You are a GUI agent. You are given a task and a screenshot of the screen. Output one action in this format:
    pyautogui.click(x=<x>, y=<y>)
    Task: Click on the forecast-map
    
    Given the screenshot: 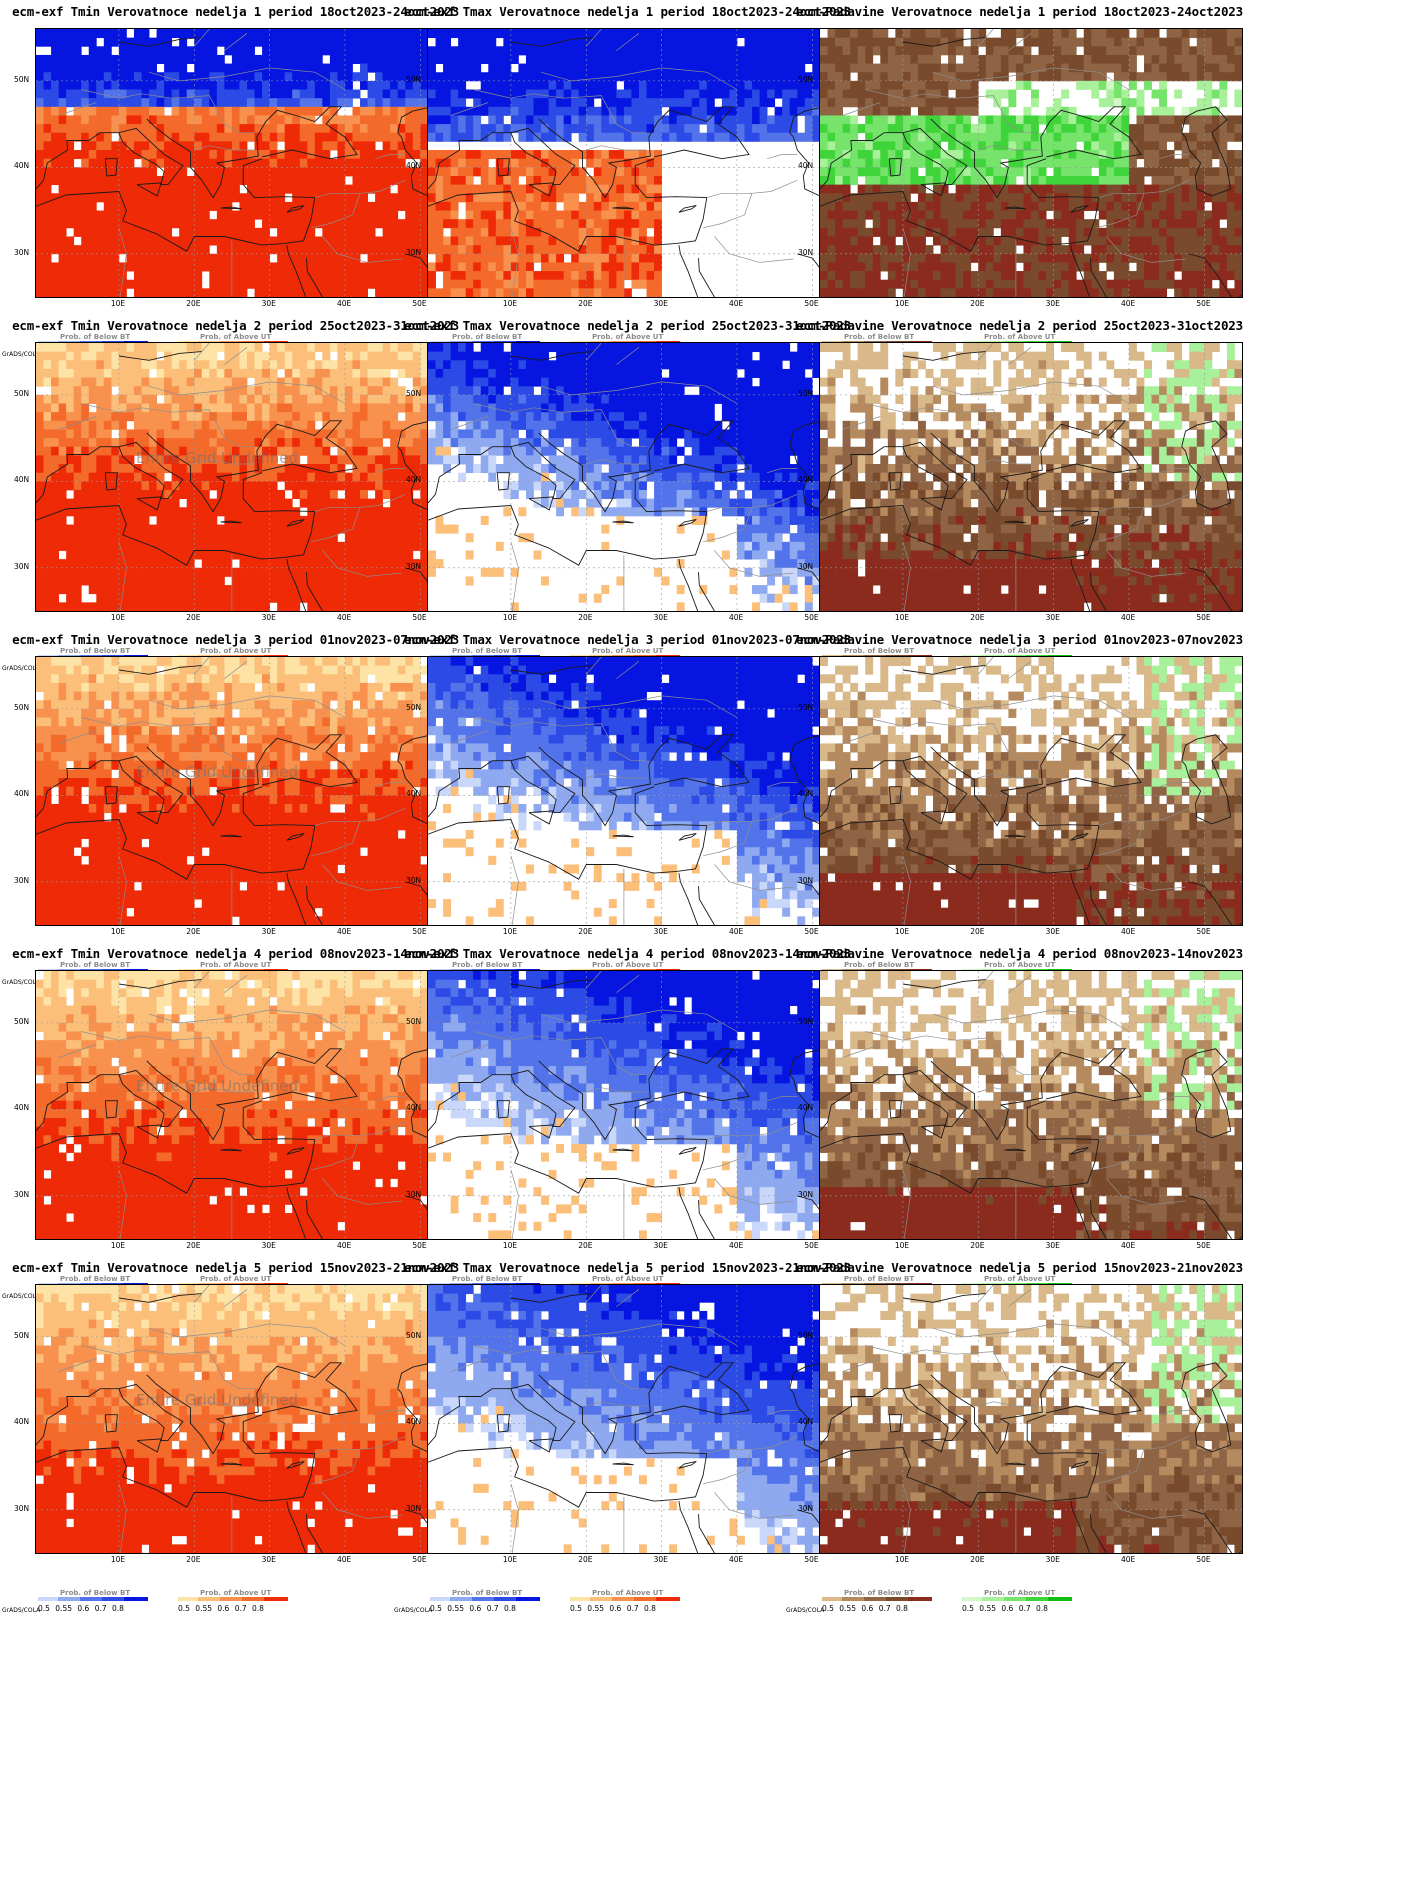 What is the action you would take?
    pyautogui.click(x=1031, y=1419)
    